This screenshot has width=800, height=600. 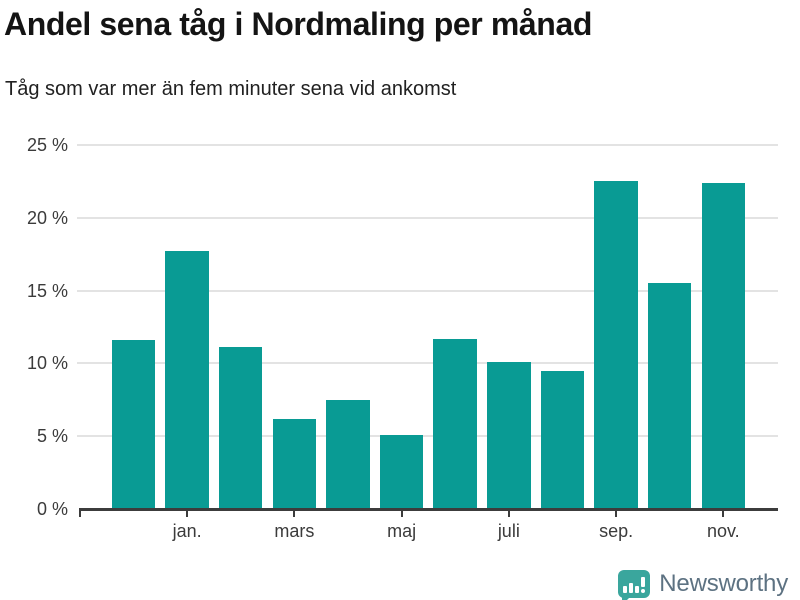 What do you see at coordinates (52, 436) in the screenshot?
I see `y-axis-label: 5 %` at bounding box center [52, 436].